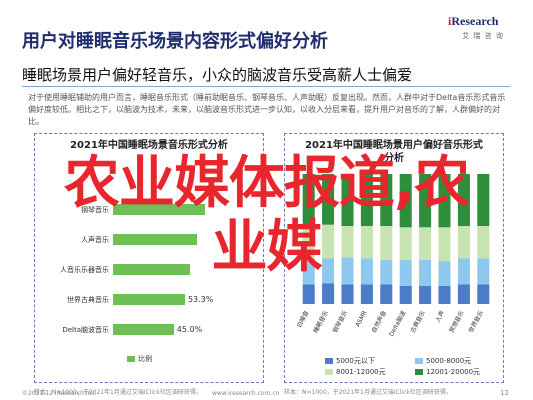  Describe the element at coordinates (200, 299) in the screenshot. I see `bar-value-label: 53.3%` at that location.